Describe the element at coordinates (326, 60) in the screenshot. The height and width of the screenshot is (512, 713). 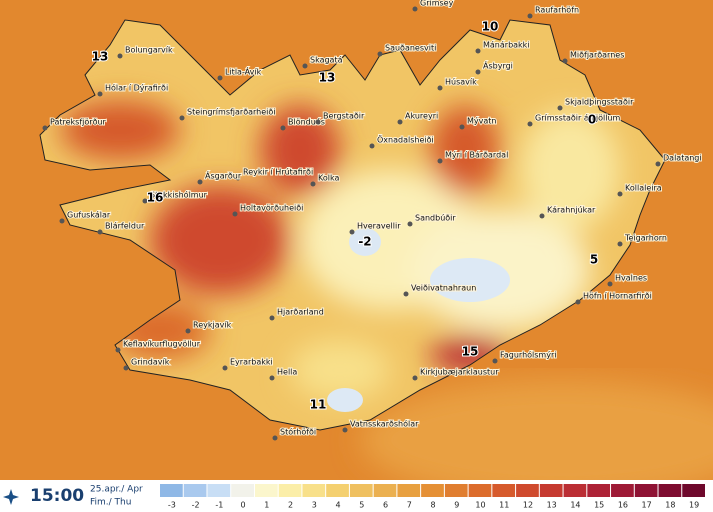
I see `station-name: Skagatá` at that location.